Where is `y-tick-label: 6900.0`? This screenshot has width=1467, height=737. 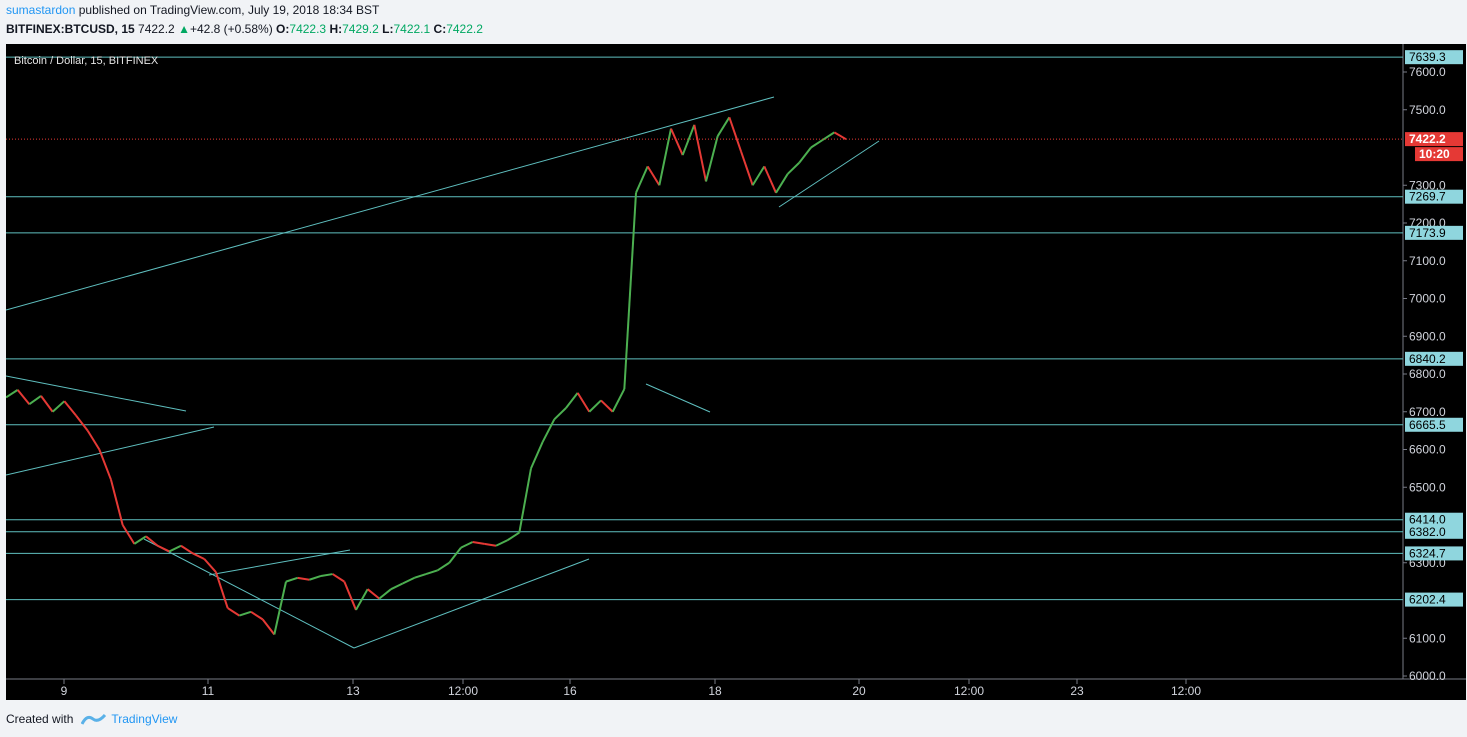 y-tick-label: 6900.0 is located at coordinates (1427, 336).